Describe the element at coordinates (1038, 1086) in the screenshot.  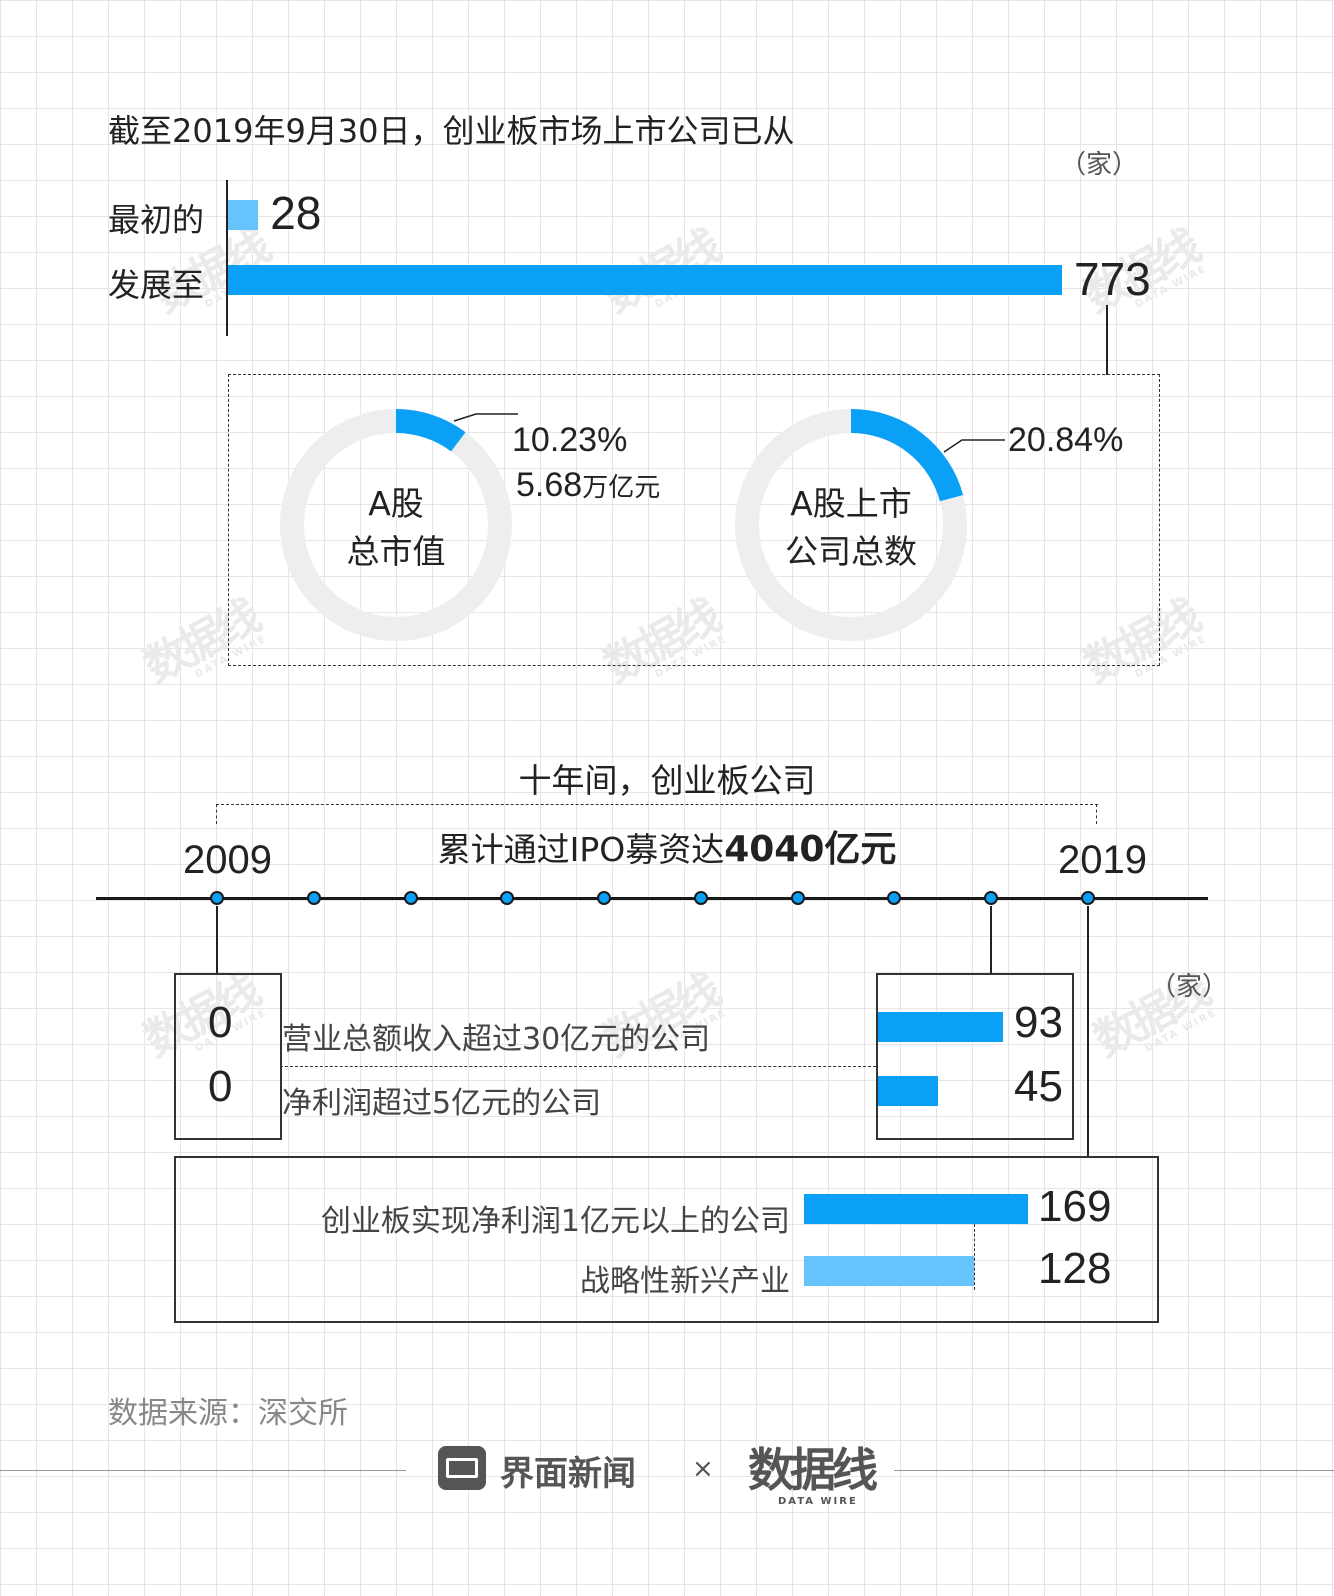
I see `value-2019: 45` at that location.